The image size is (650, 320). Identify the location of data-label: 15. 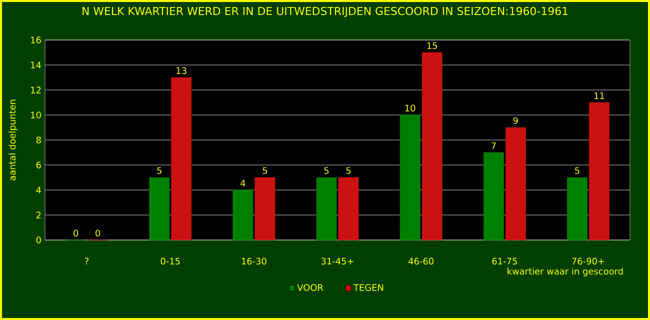
(432, 45).